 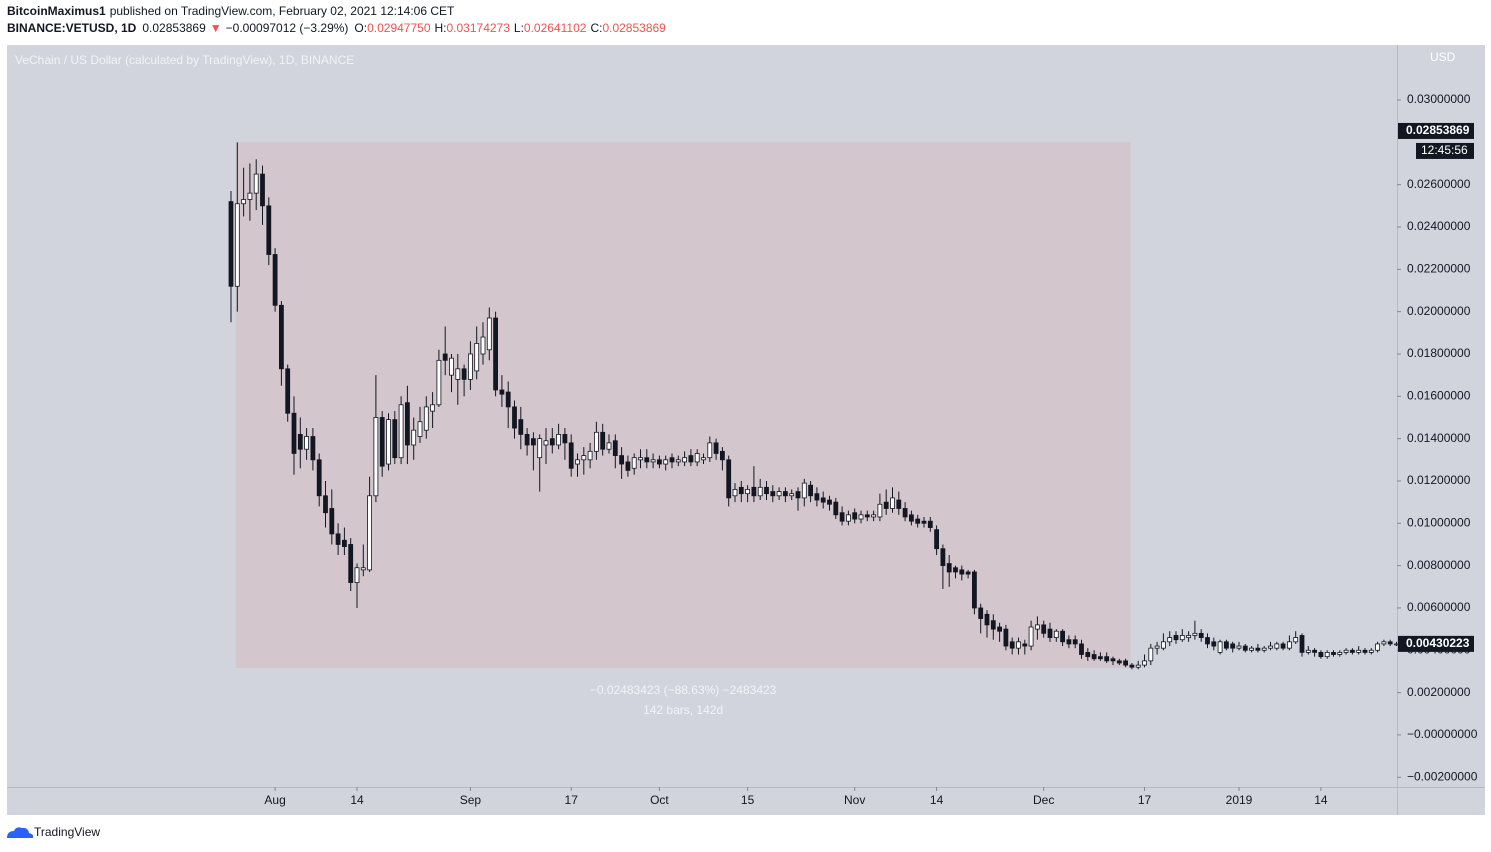 What do you see at coordinates (399, 28) in the screenshot?
I see `ohlc-value: 0.02947750` at bounding box center [399, 28].